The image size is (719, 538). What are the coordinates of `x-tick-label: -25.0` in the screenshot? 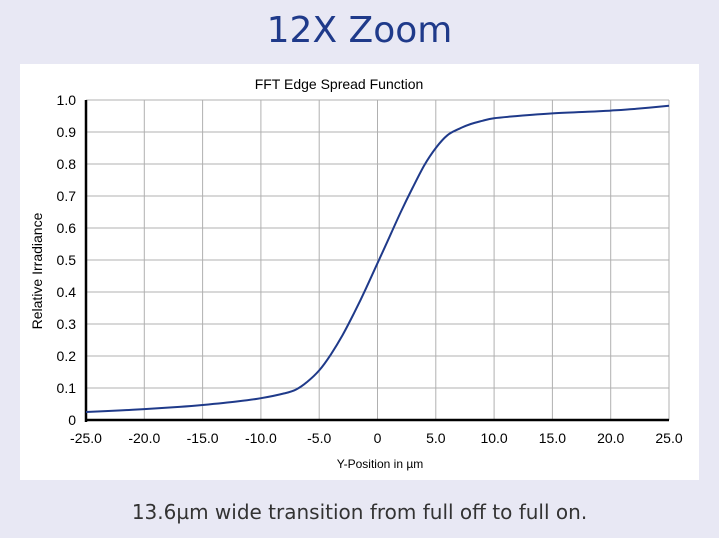 It's located at (86, 438).